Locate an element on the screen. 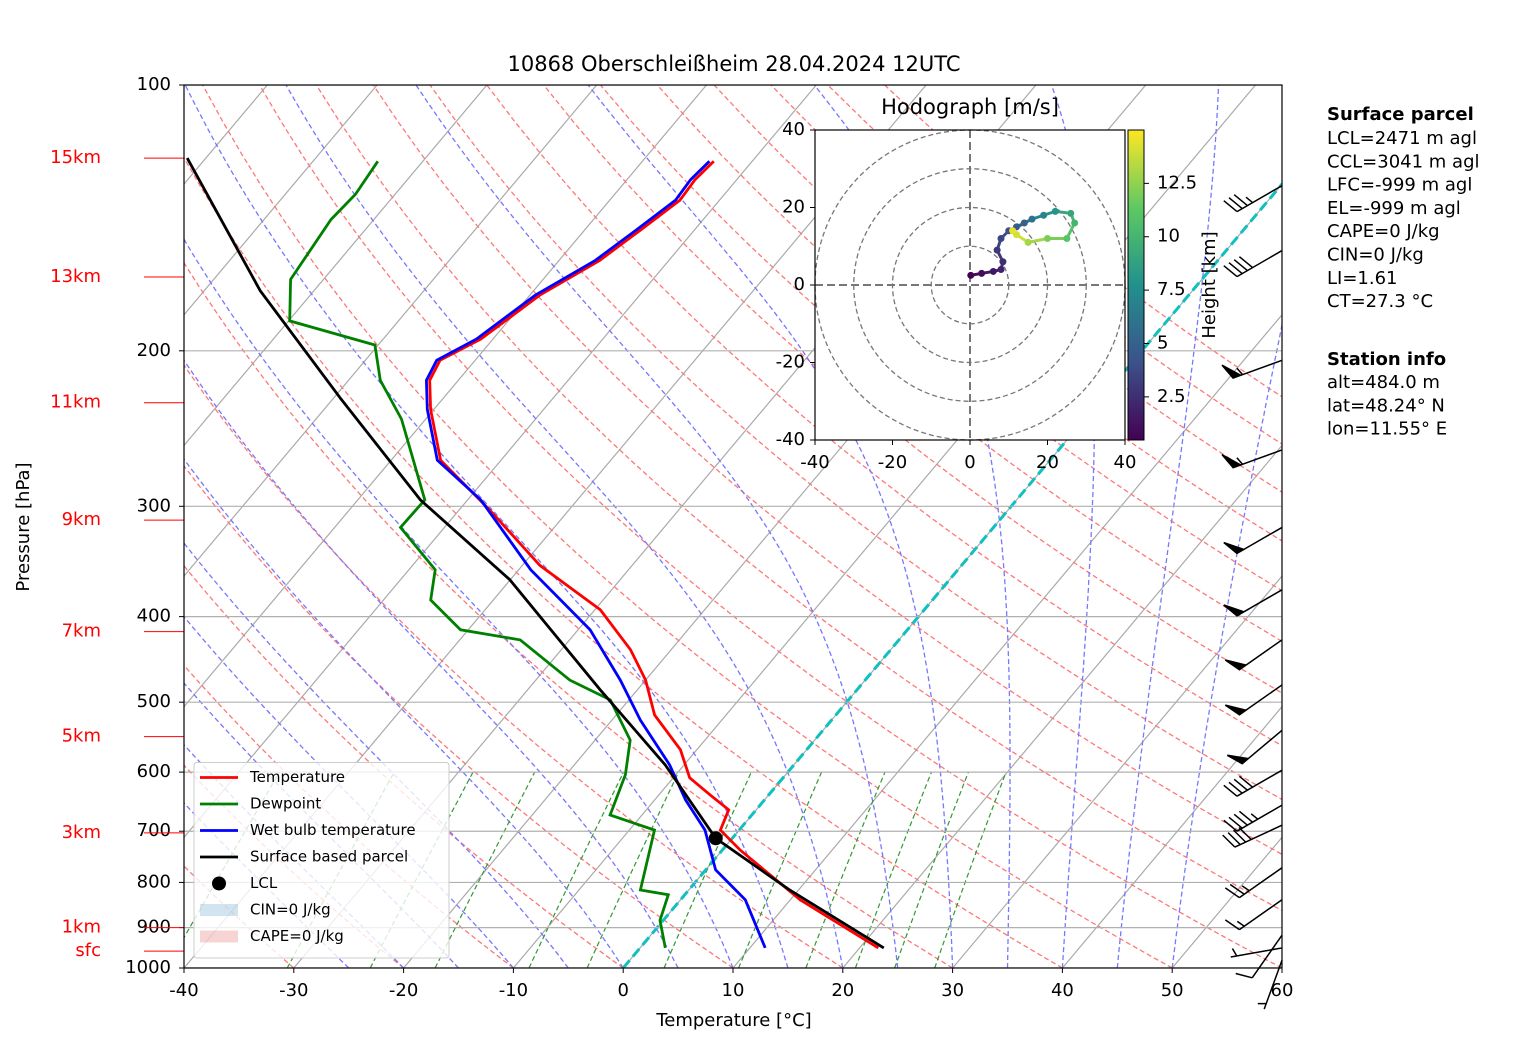 The height and width of the screenshot is (1058, 1517). station-line: alt=484.0 m is located at coordinates (1383, 382).